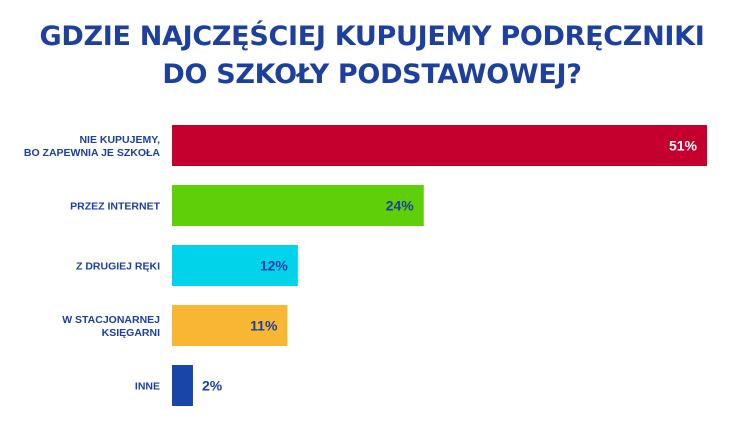 This screenshot has height=431, width=744. Describe the element at coordinates (372, 74) in the screenshot. I see `chart-title-line-2: DO SZKOŁY PODSTAWOWEJ?` at that location.